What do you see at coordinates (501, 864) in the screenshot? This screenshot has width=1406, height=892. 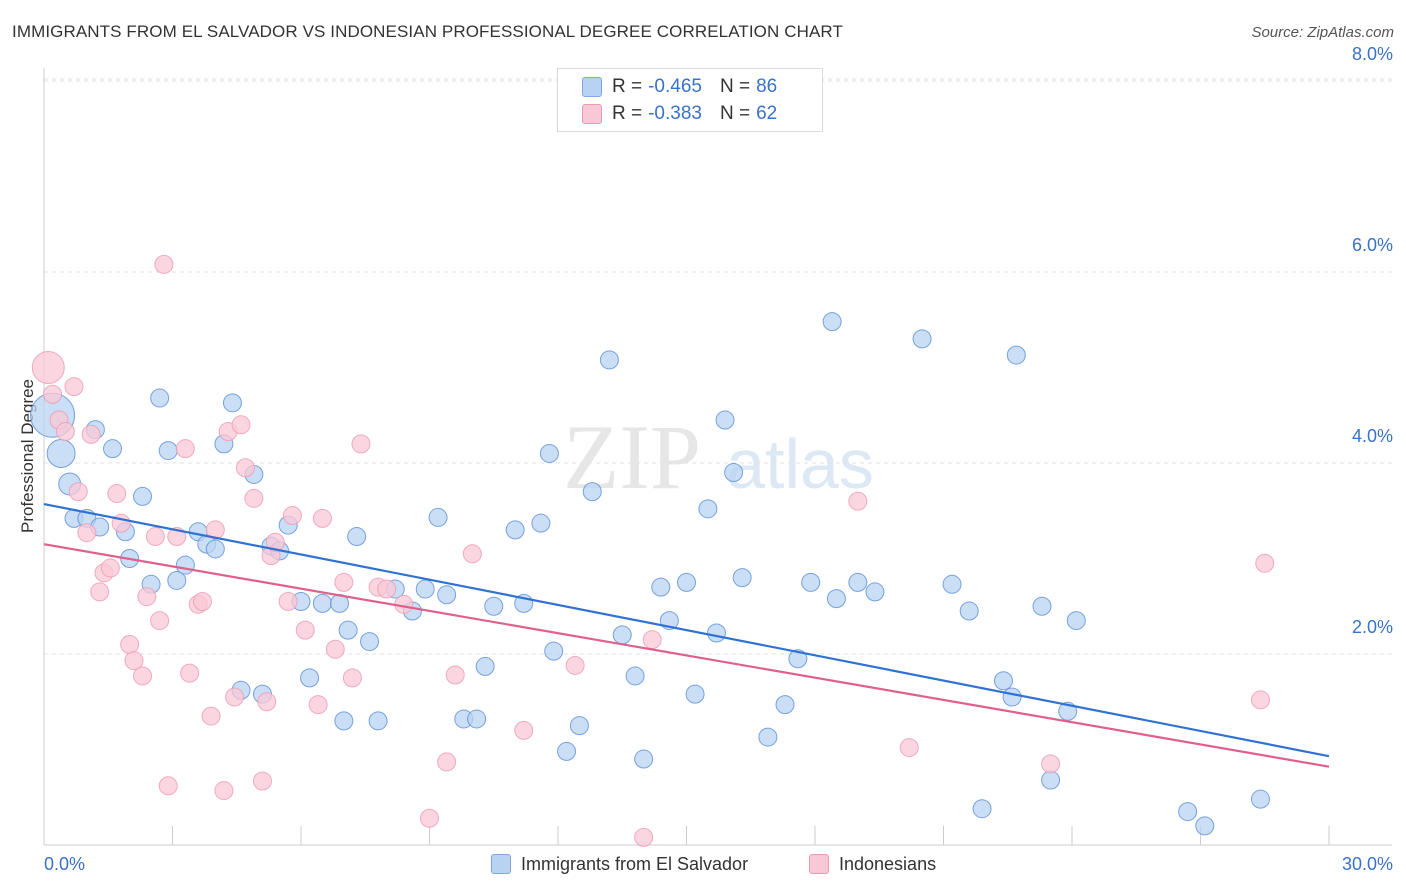 I see `series-swatch-blue` at bounding box center [501, 864].